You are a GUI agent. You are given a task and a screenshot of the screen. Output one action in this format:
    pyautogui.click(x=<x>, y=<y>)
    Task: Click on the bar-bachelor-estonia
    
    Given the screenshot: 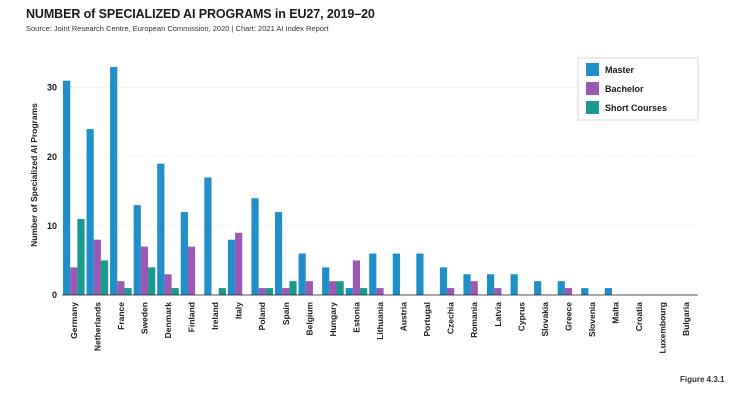 What is the action you would take?
    pyautogui.click(x=356, y=277)
    